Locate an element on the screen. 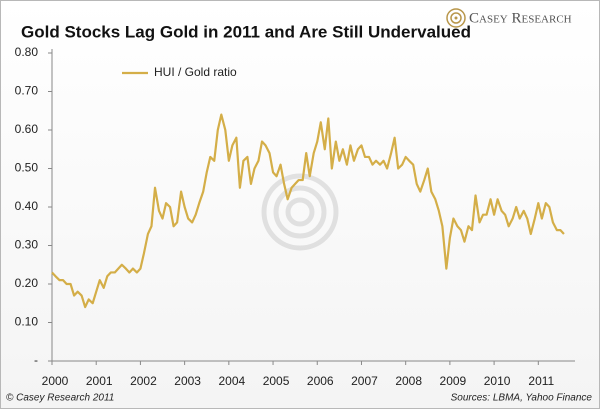 The image size is (600, 409). watermark-ring is located at coordinates (300, 212).